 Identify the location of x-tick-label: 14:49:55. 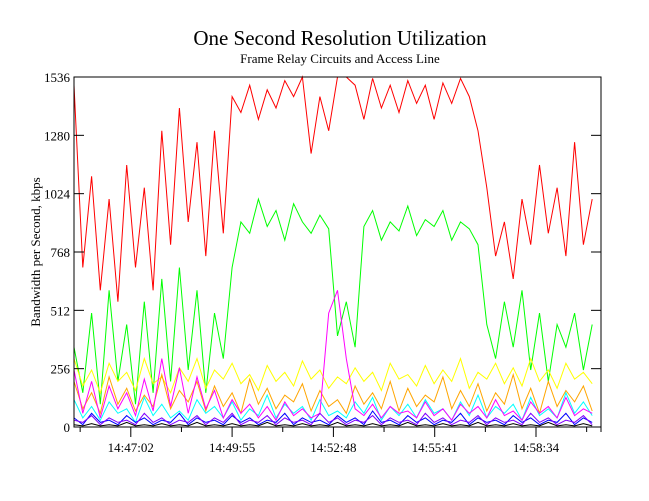
(232, 447).